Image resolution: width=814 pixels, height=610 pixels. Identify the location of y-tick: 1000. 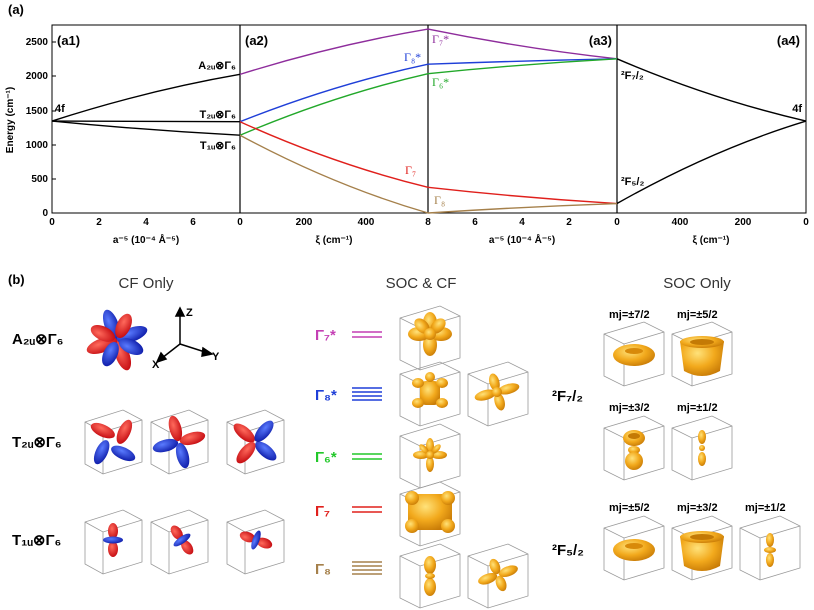
(37, 145).